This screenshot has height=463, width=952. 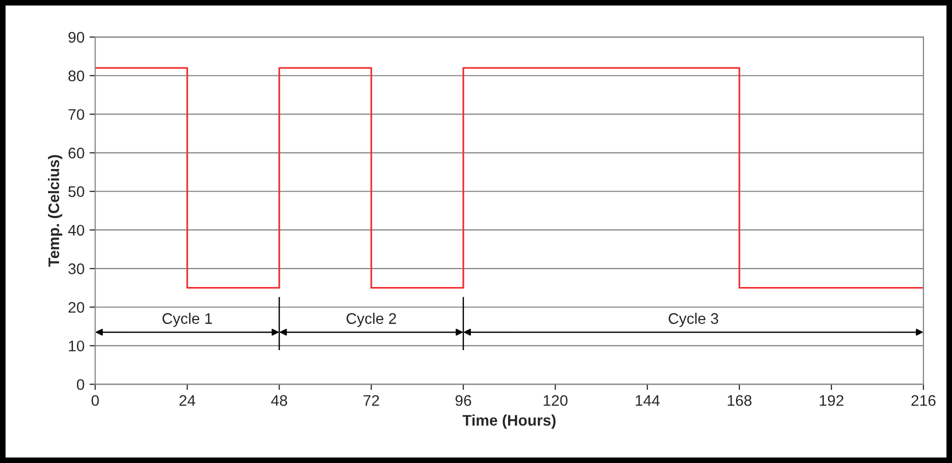 I want to click on y-tick-label: 60, so click(x=76, y=153).